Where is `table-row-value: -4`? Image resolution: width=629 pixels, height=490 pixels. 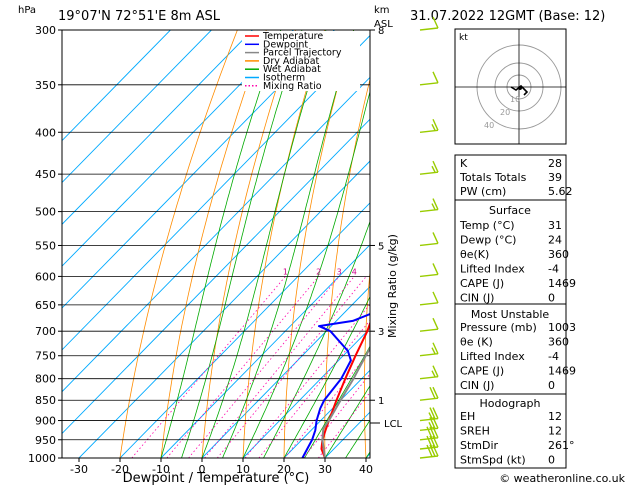 table-row-value: -4 is located at coordinates (553, 269).